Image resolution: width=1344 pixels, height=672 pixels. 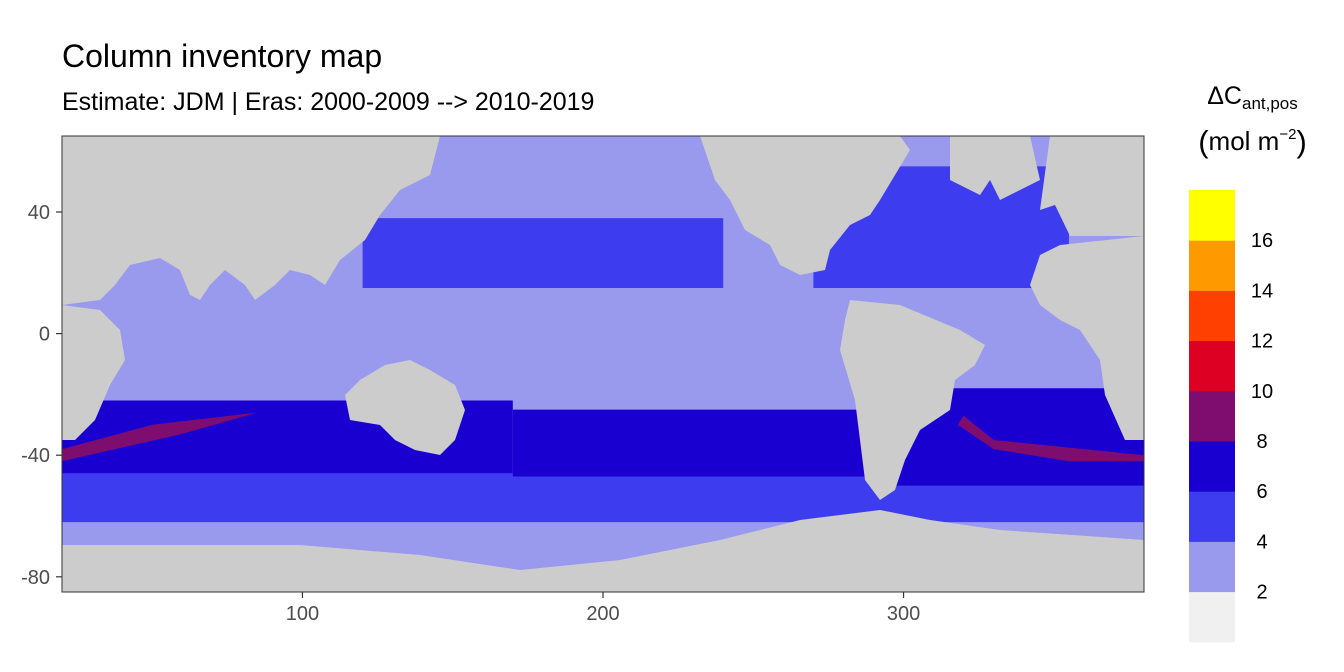 What do you see at coordinates (39, 213) in the screenshot?
I see `y-tick-label: 40` at bounding box center [39, 213].